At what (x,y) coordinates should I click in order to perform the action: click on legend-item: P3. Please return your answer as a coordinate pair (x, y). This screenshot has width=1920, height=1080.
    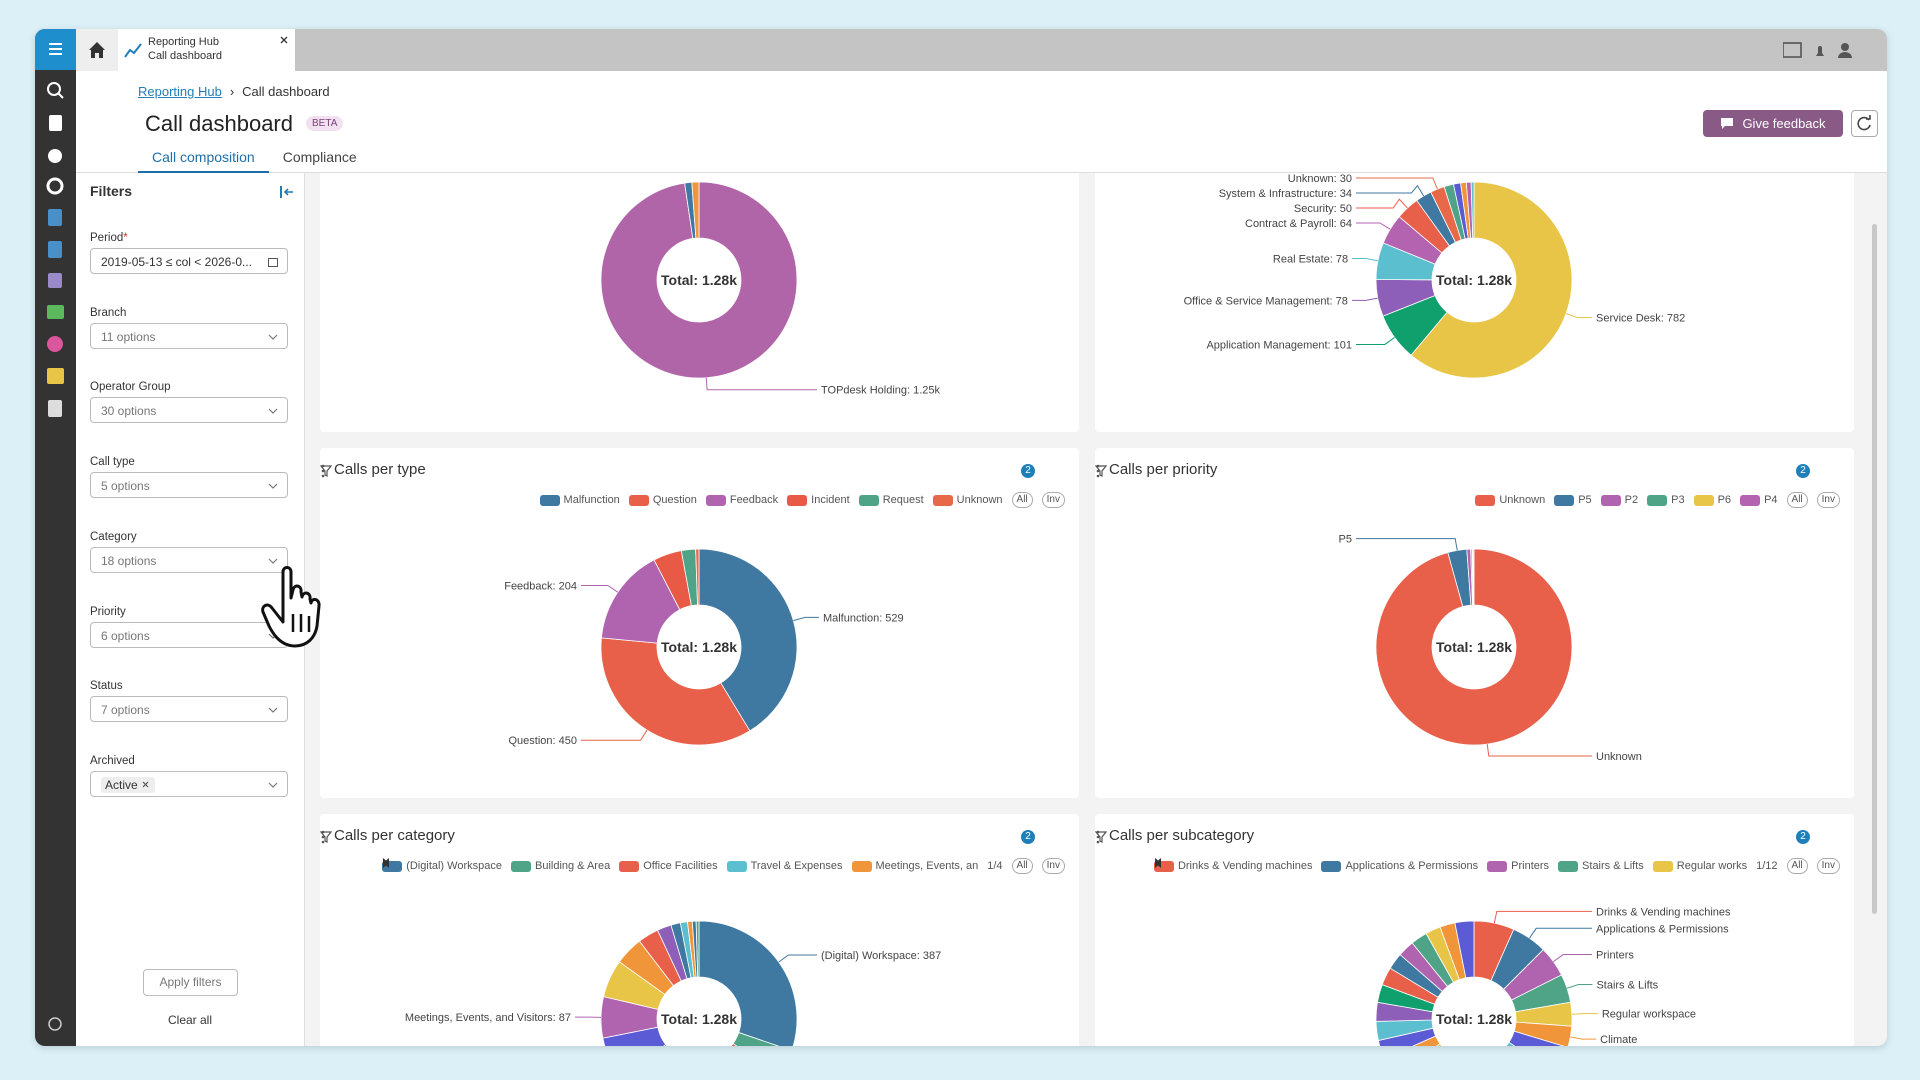
    Looking at the image, I should click on (1666, 500).